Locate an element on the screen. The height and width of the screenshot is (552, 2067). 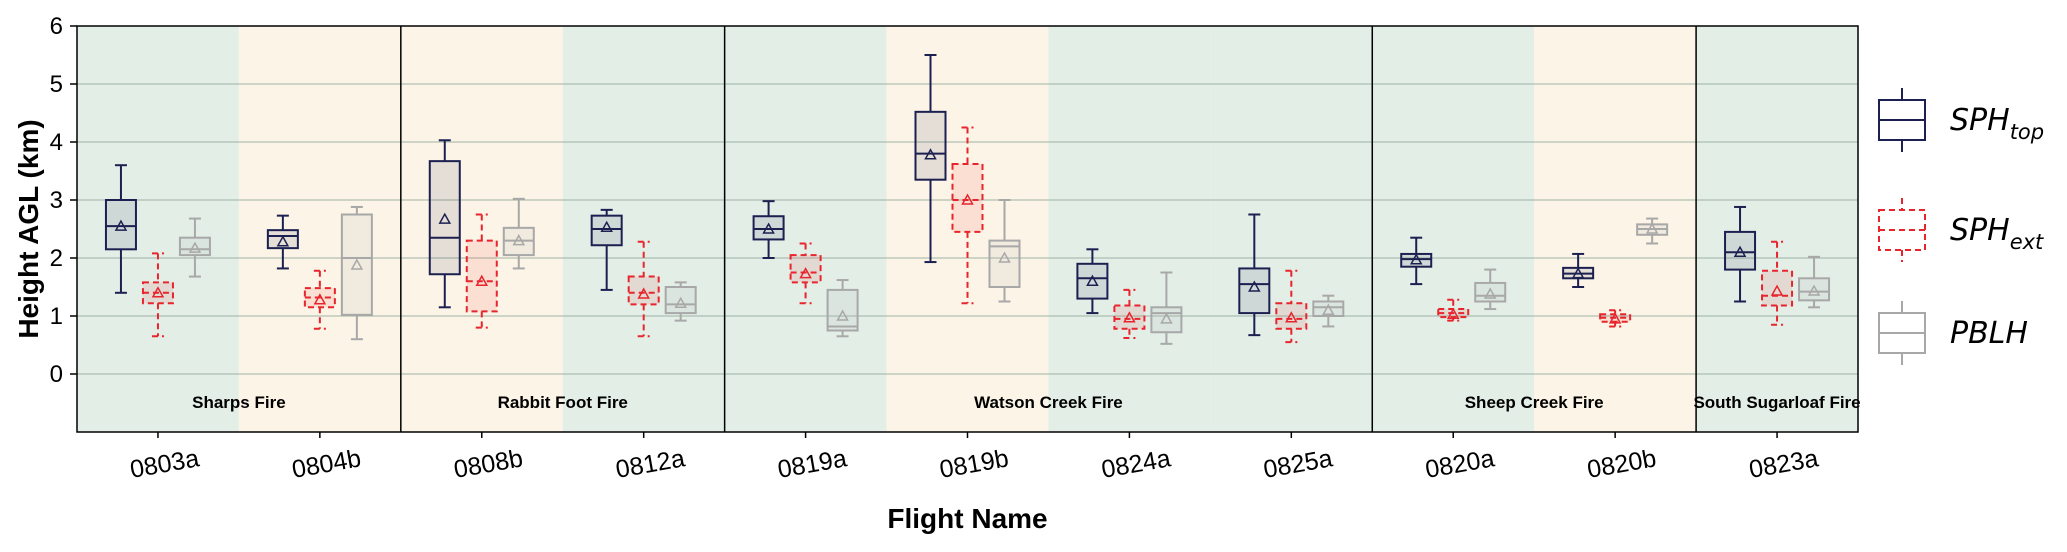
x-tick-label: 0808b is located at coordinates (488, 464).